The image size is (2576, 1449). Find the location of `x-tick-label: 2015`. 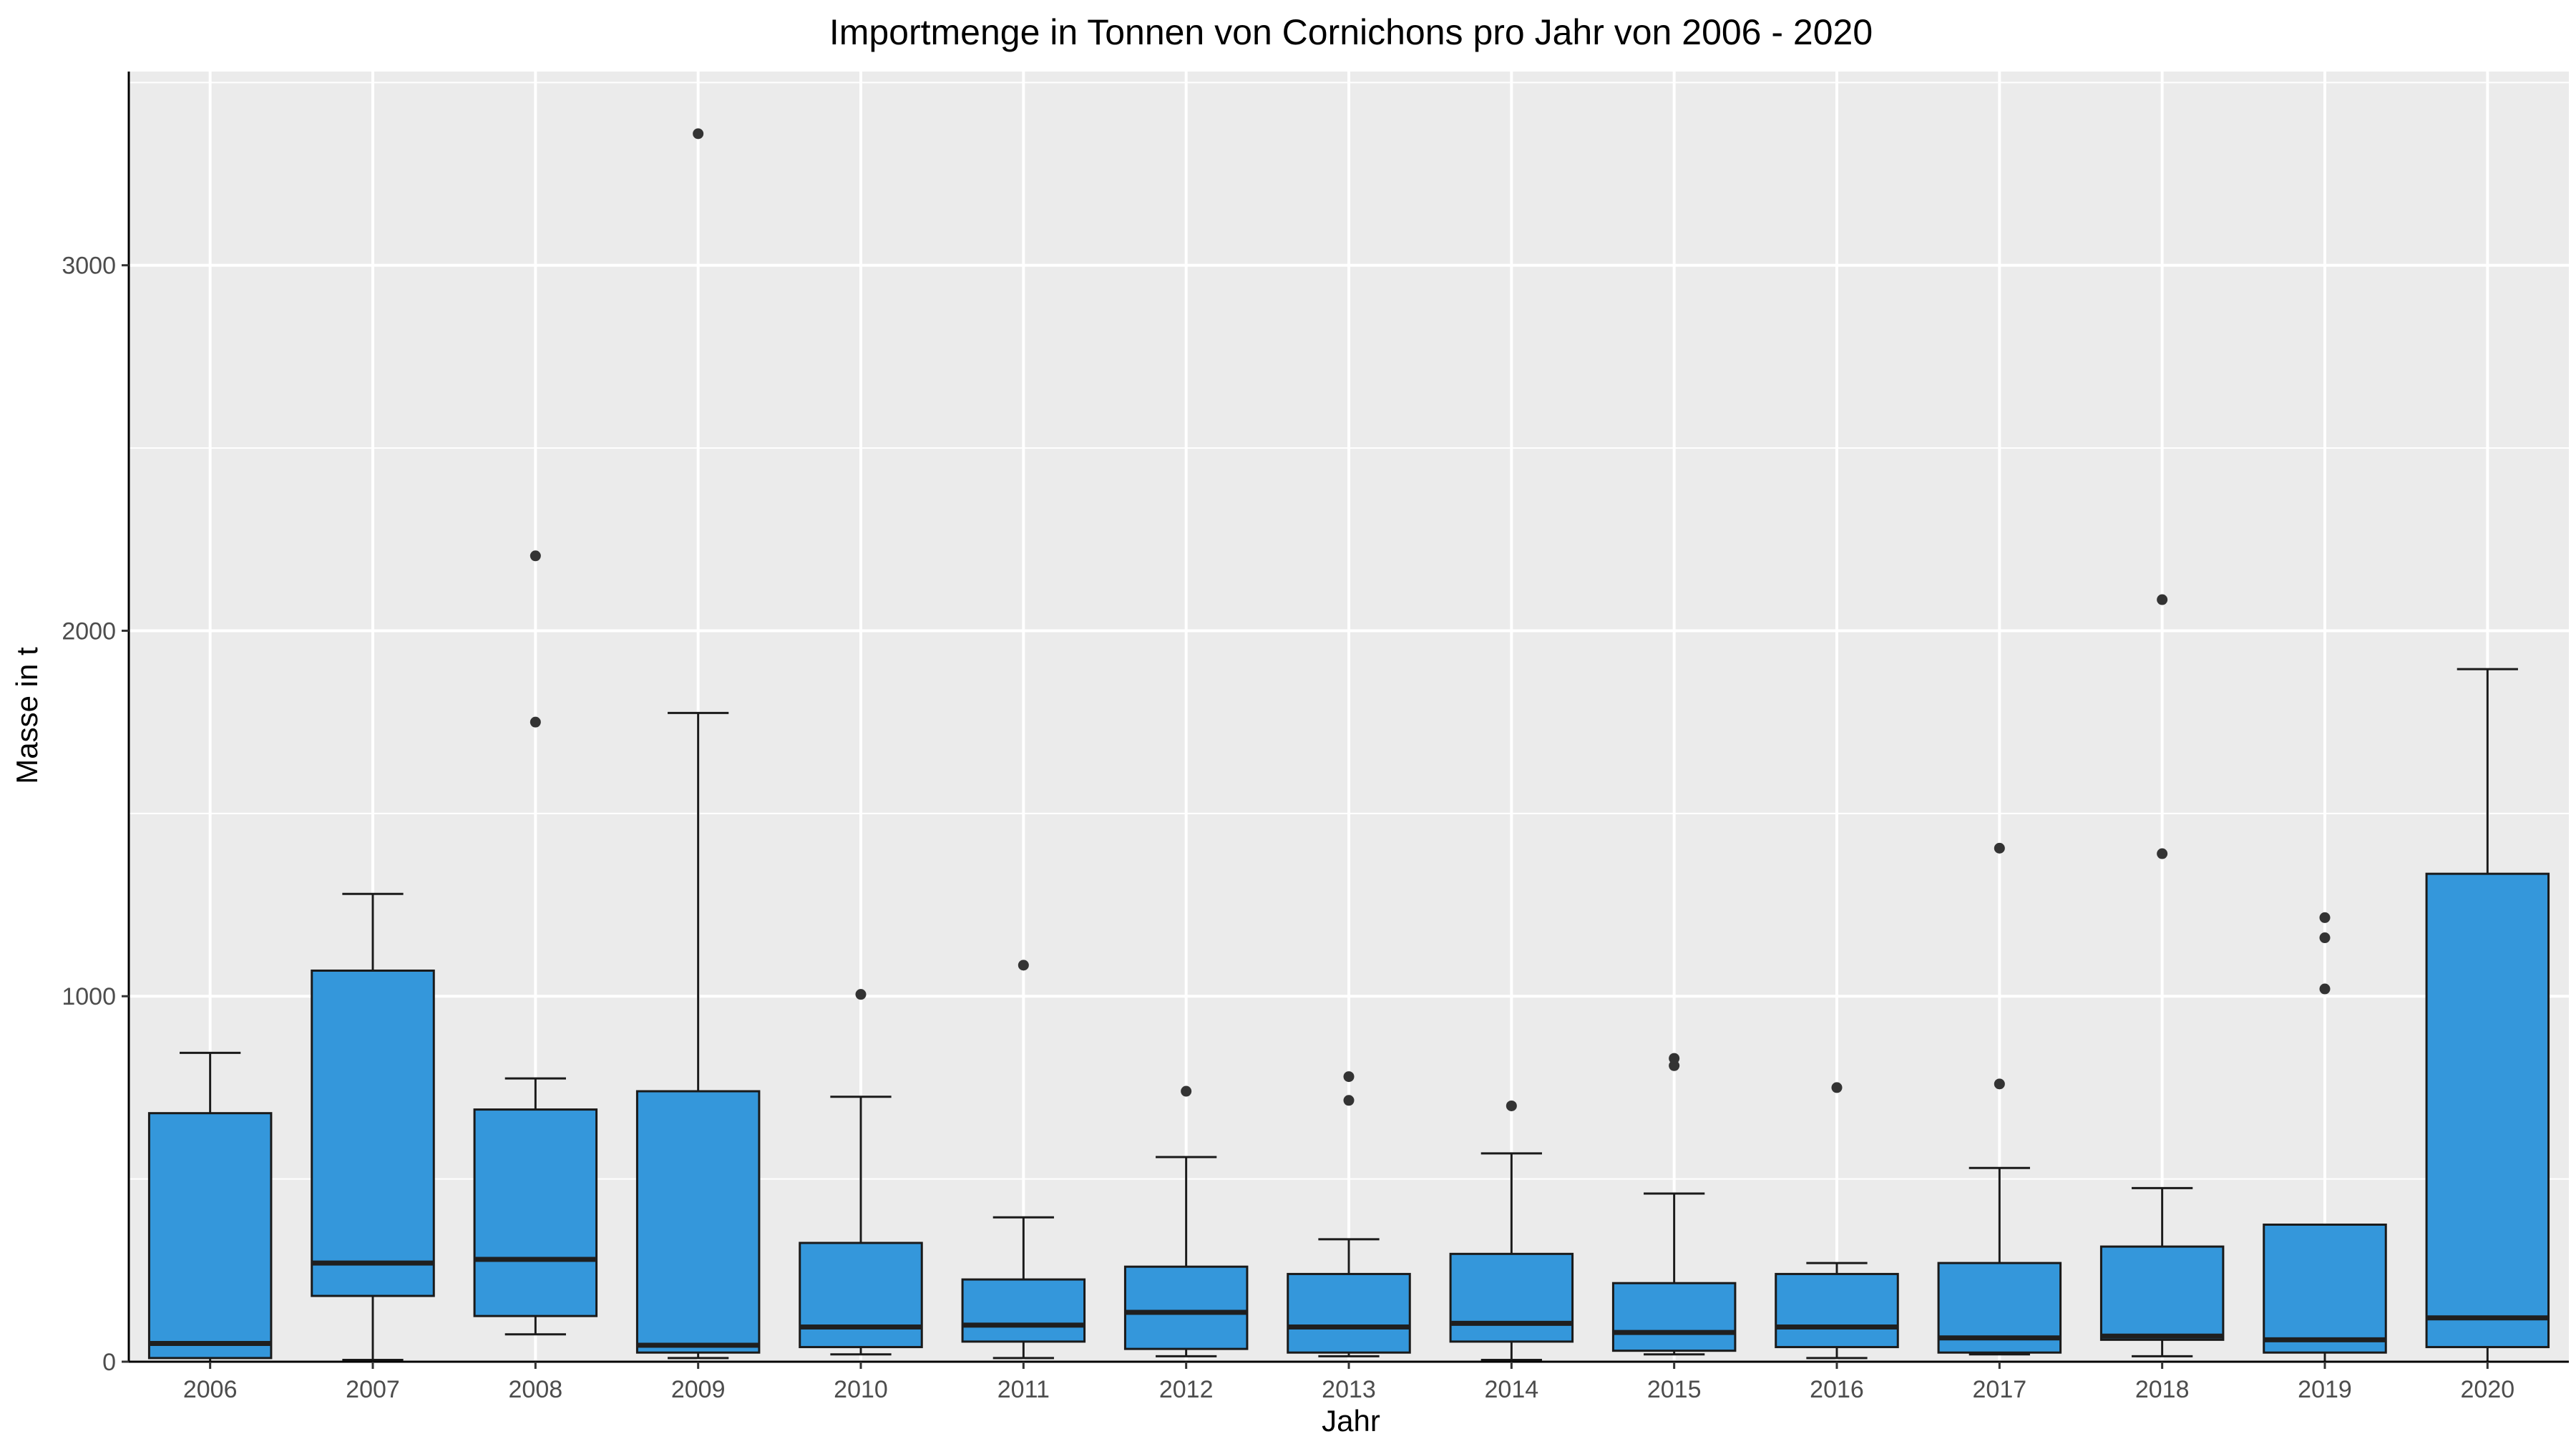

x-tick-label: 2015 is located at coordinates (1674, 1389).